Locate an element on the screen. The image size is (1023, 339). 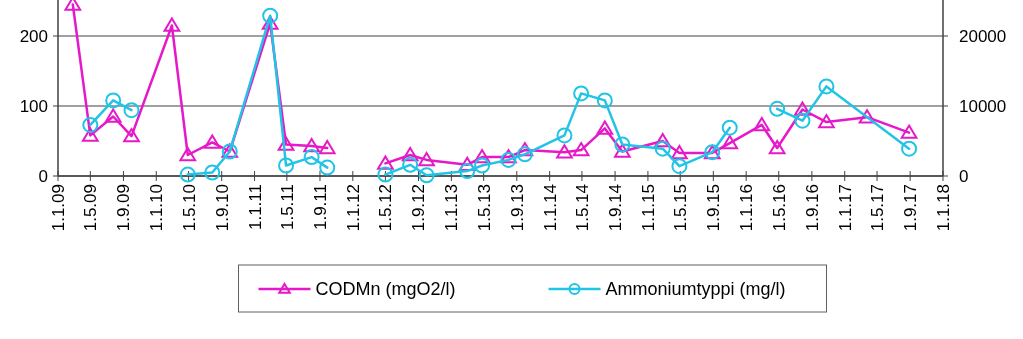
x-tick-label: 1.5.17 is located at coordinates (877, 208).